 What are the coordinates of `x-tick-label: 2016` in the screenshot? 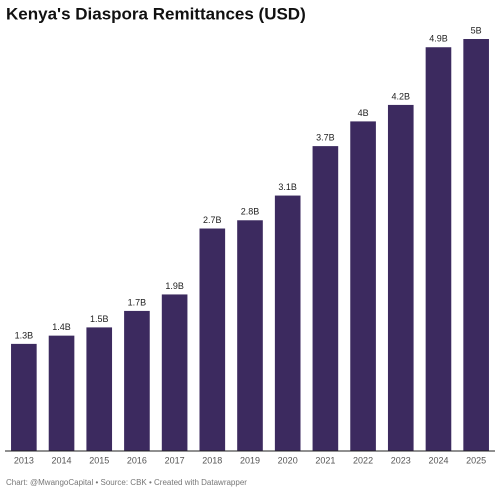 It's located at (137, 460).